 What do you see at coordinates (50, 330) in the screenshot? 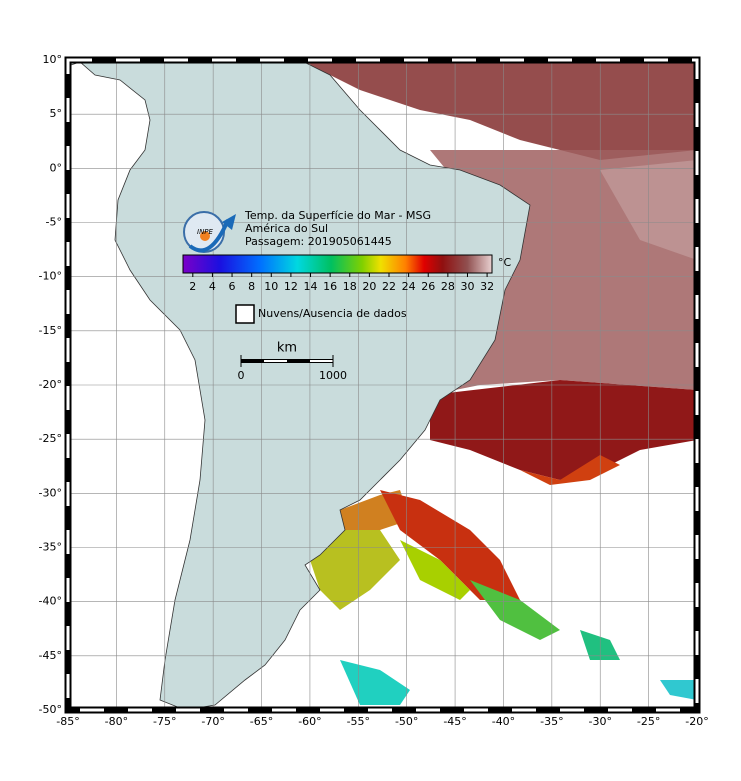
I see `lat-label: -15°` at bounding box center [50, 330].